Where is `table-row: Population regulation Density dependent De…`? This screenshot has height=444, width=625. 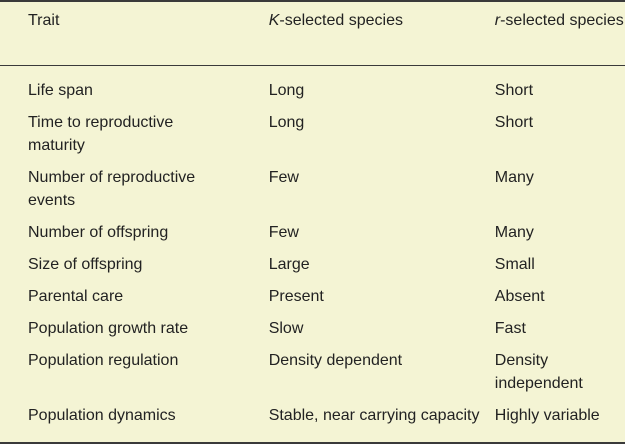
table-row: Population regulation Density dependent De… is located at coordinates (312, 372).